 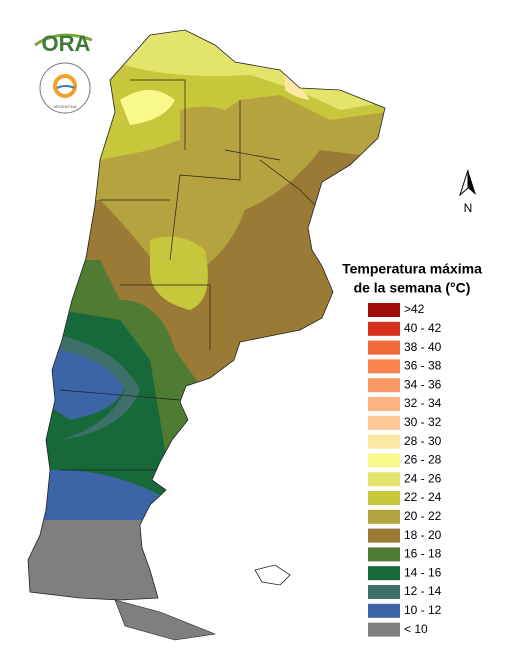 What do you see at coordinates (468, 208) in the screenshot?
I see `compass-label: N` at bounding box center [468, 208].